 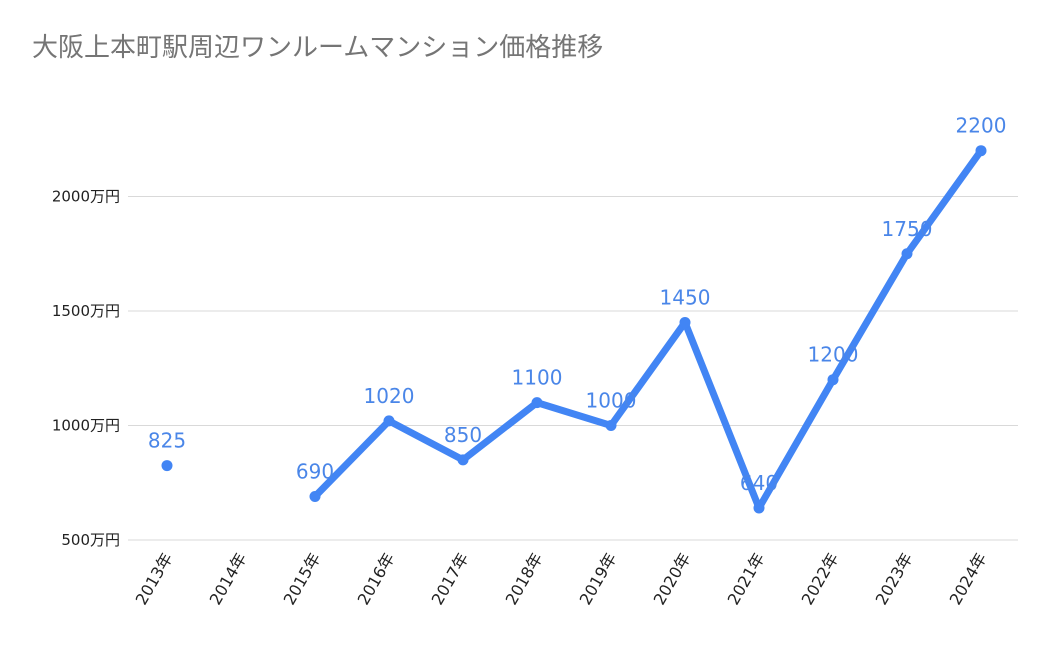 I want to click on data-label: 1020, so click(x=389, y=396).